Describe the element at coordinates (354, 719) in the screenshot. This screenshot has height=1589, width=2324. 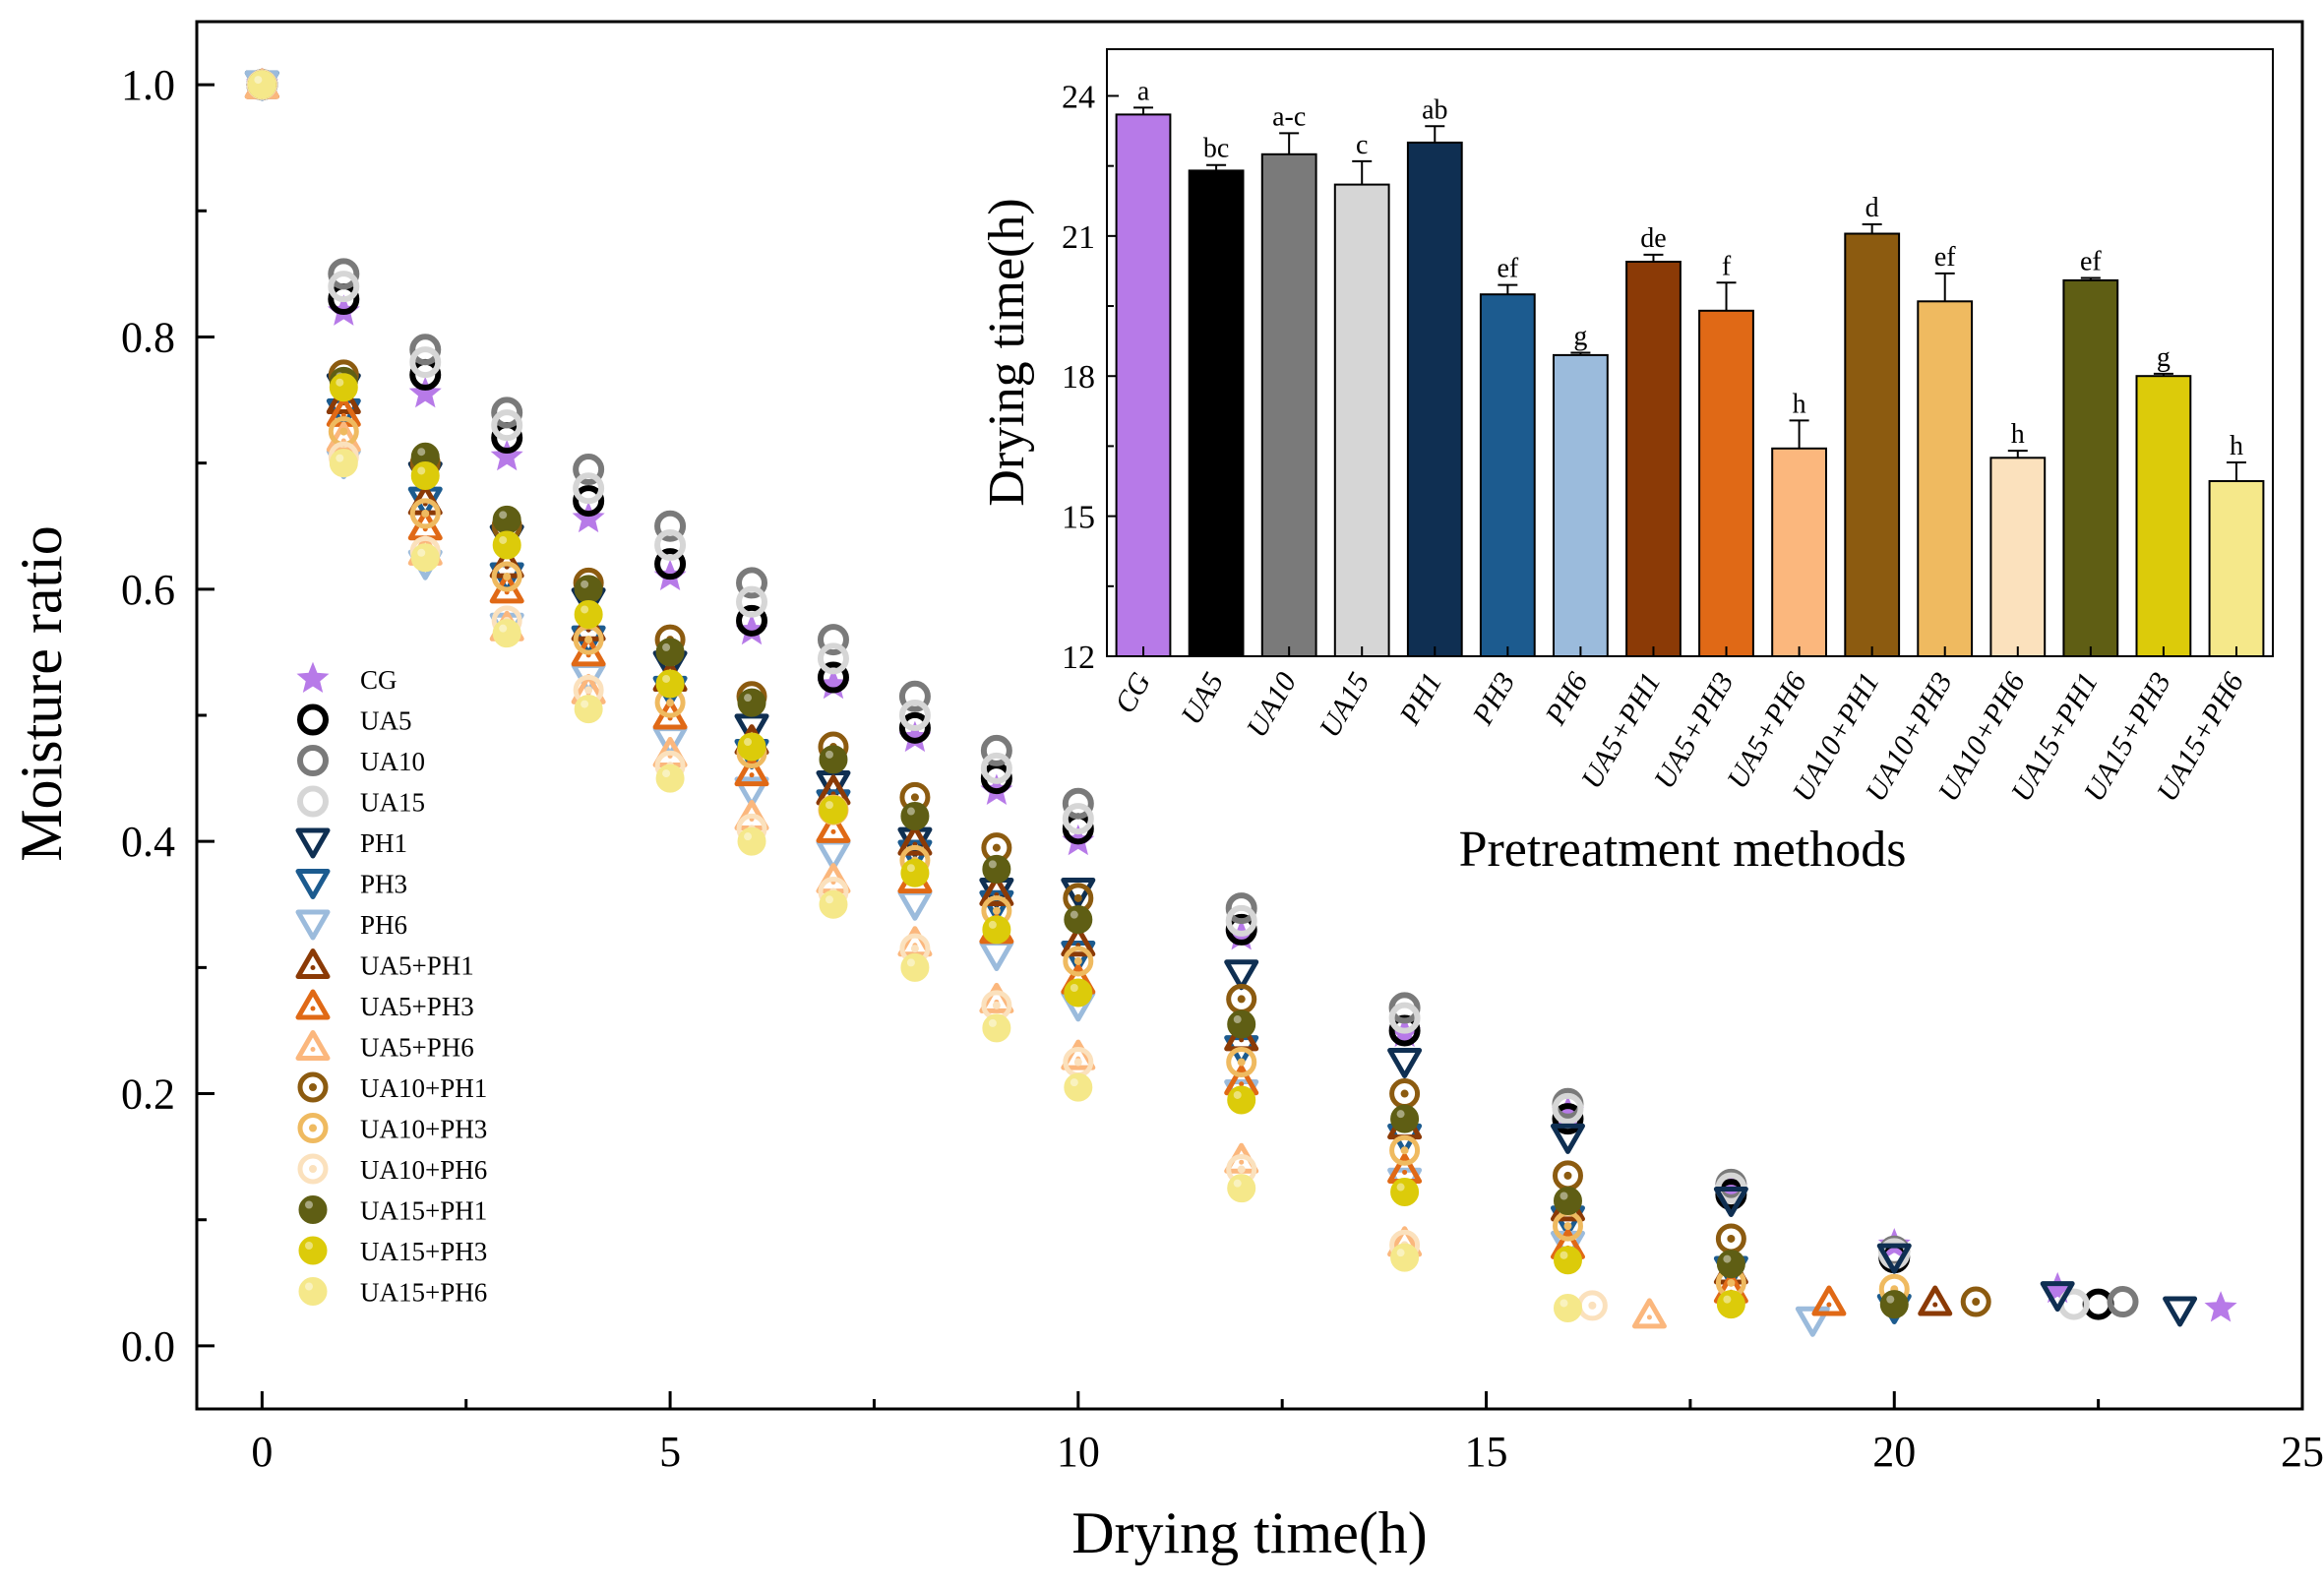
I see `legend-item-ua5: UA5` at that location.